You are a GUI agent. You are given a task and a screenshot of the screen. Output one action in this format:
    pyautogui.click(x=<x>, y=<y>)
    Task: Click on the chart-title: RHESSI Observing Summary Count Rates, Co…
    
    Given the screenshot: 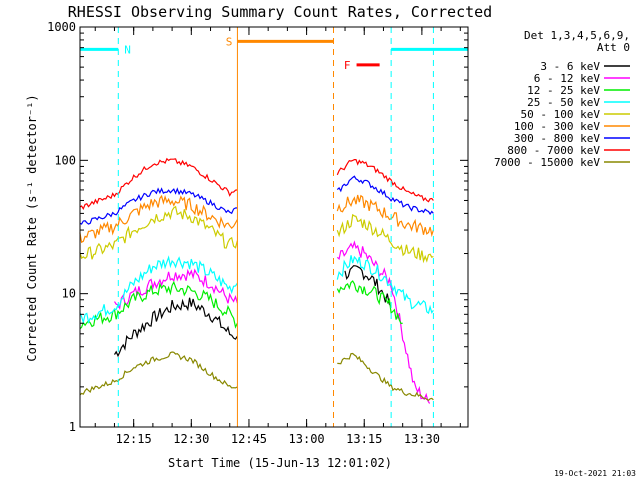 What is the action you would take?
    pyautogui.click(x=280, y=12)
    